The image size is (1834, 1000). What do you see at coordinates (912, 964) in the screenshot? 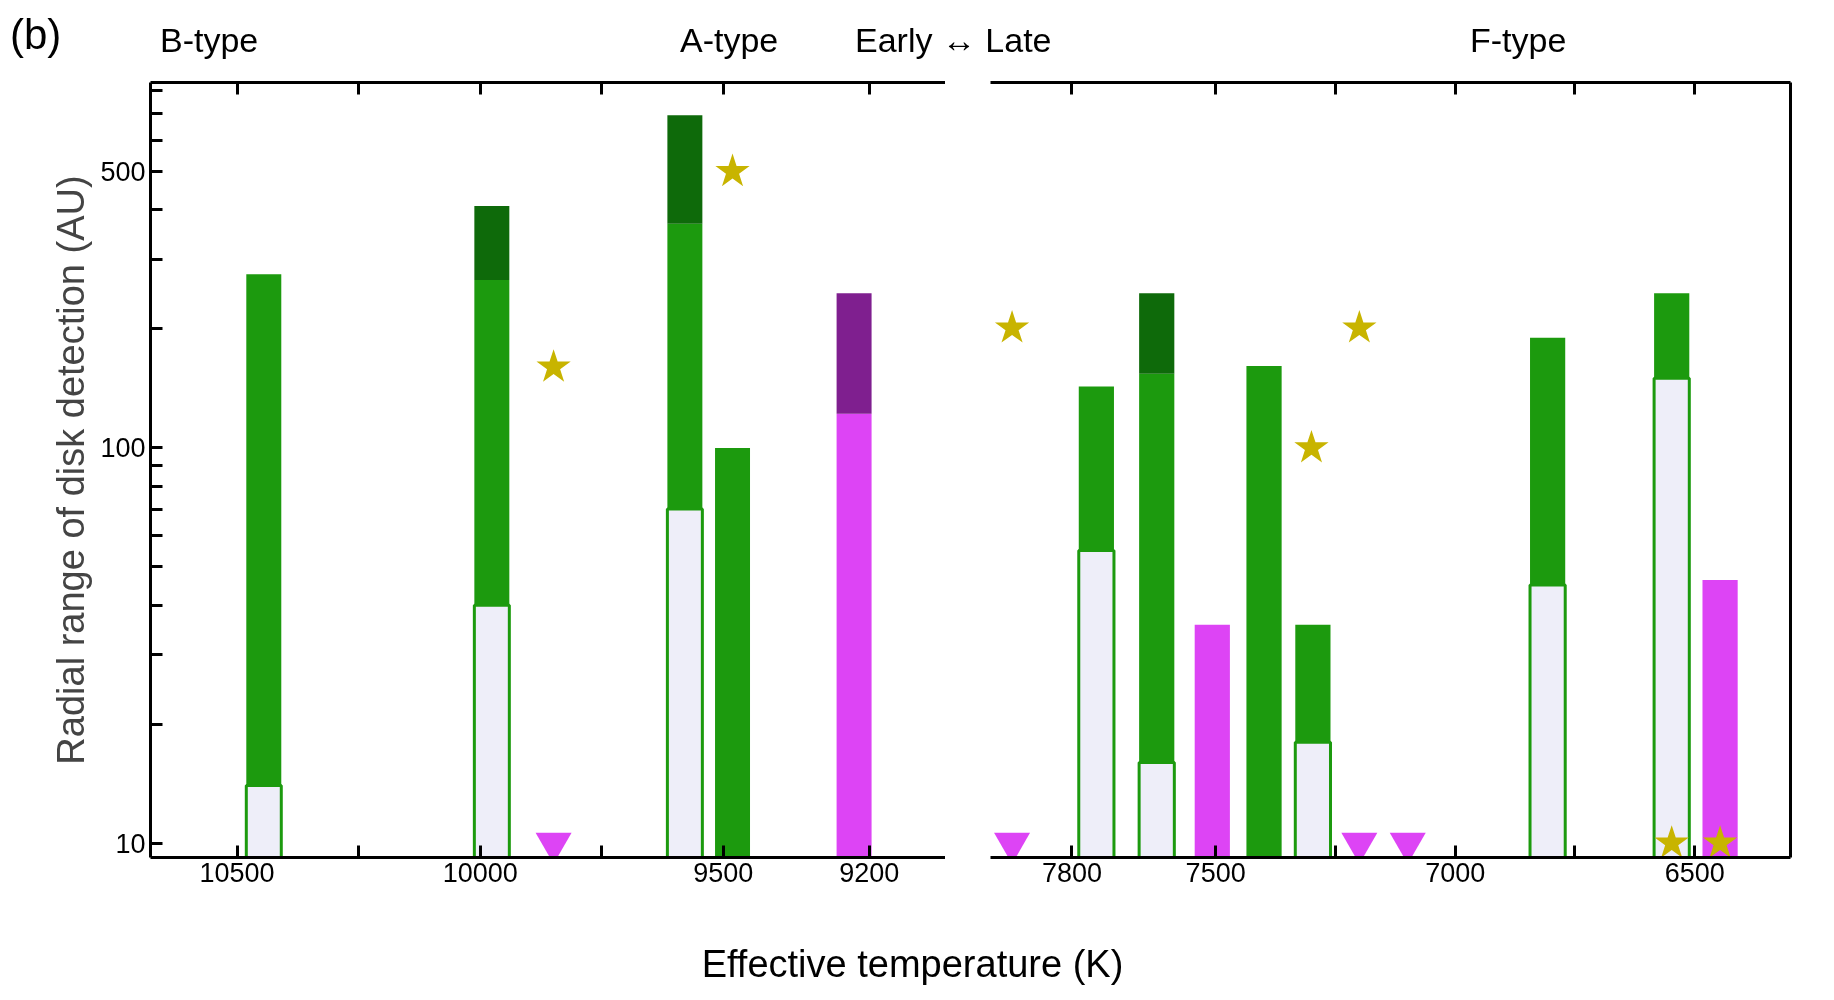
I see `x-axis-title: Effective temperature (K)` at bounding box center [912, 964].